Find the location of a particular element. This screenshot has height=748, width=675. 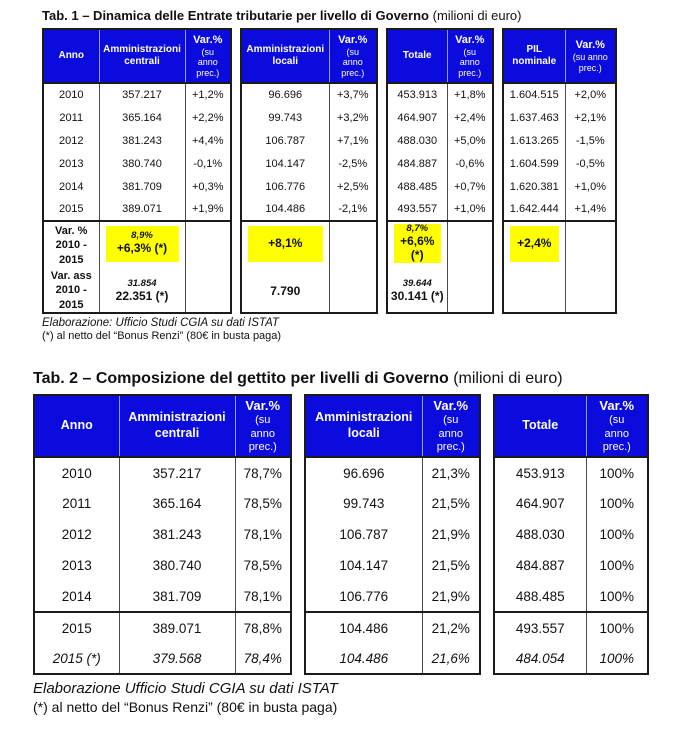

table-cell-var_l: -2,5% is located at coordinates (352, 163).